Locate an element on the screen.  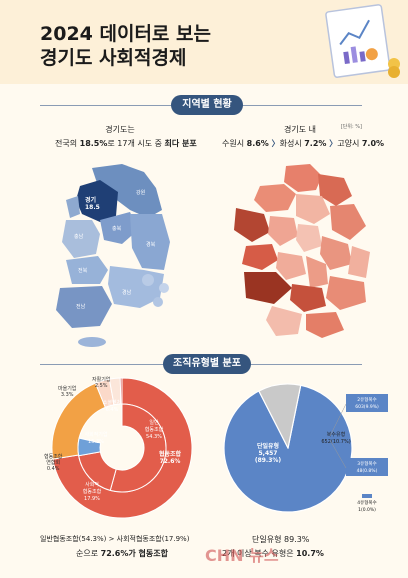
section-label-region: 지역별 현황 is located at coordinates (207, 105).